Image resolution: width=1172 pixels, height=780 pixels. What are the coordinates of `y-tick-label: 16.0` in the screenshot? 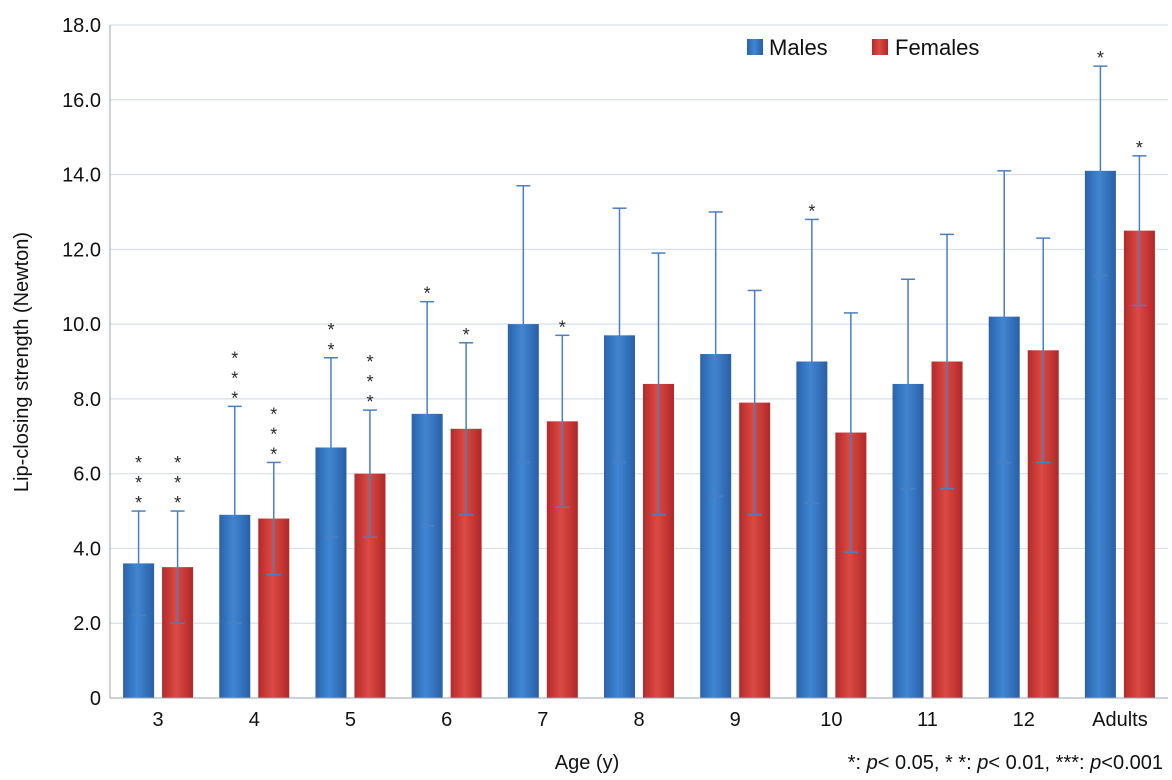 It's located at (81, 101).